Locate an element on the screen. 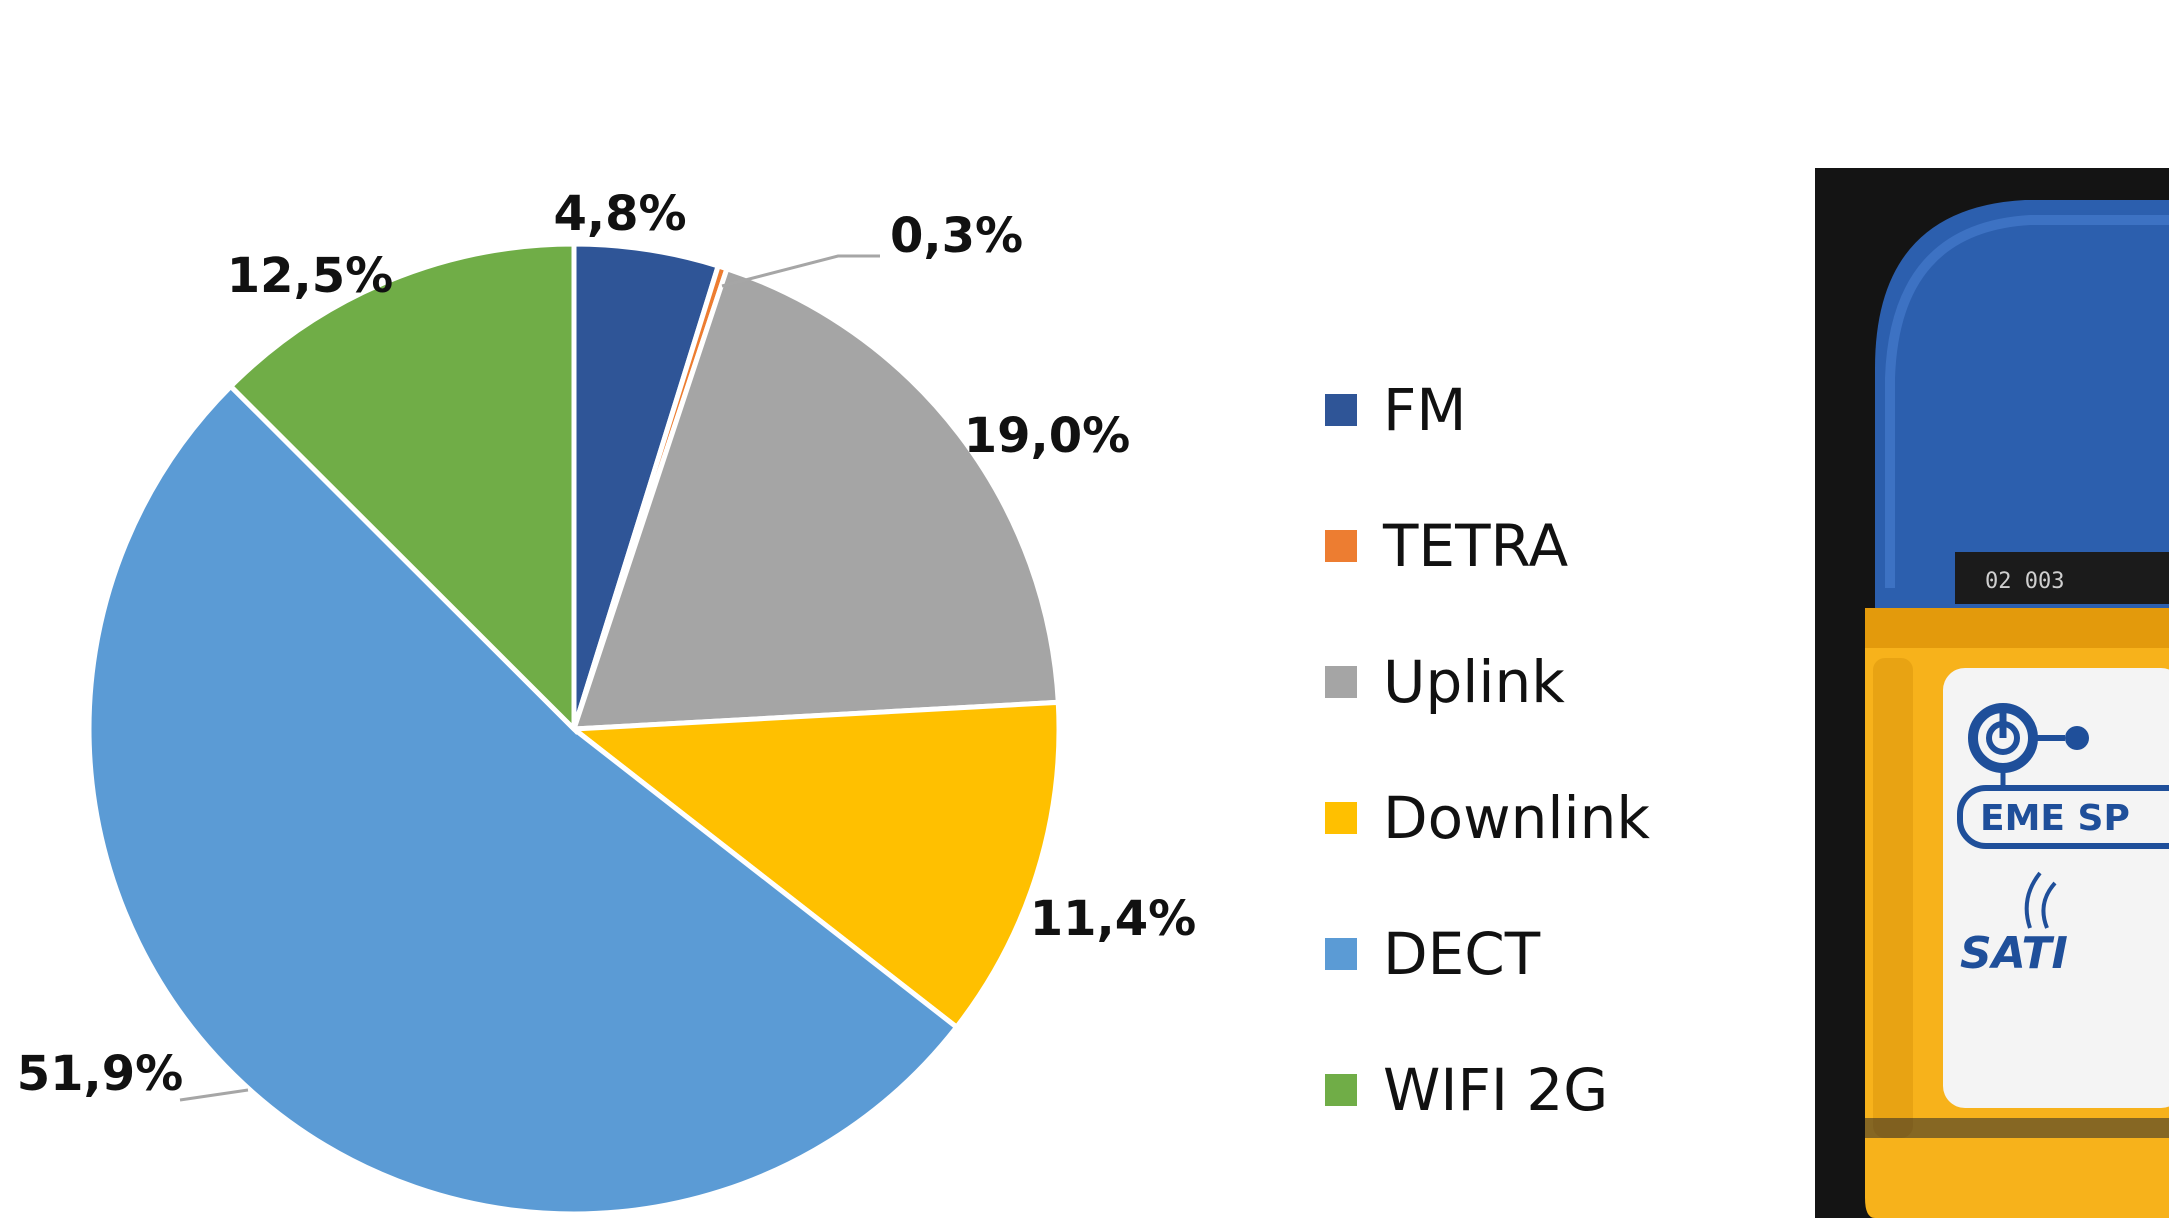 This screenshot has height=1218, width=2169. device-photo: 02 003 EME SP SATI is located at coordinates (1992, 693).